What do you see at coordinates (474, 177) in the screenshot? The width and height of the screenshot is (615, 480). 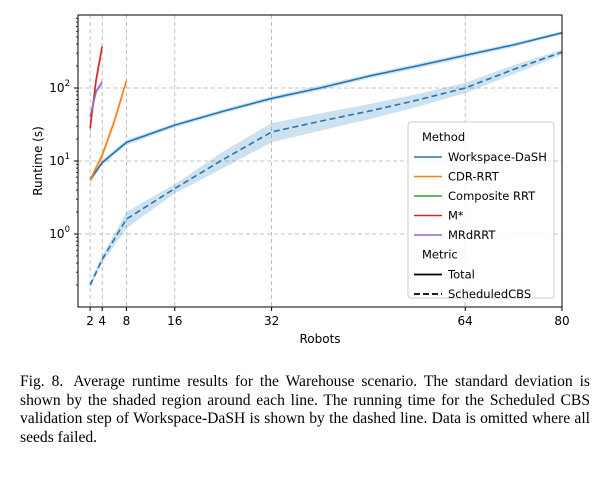 I see `legend-entry: CDR-RRT` at bounding box center [474, 177].